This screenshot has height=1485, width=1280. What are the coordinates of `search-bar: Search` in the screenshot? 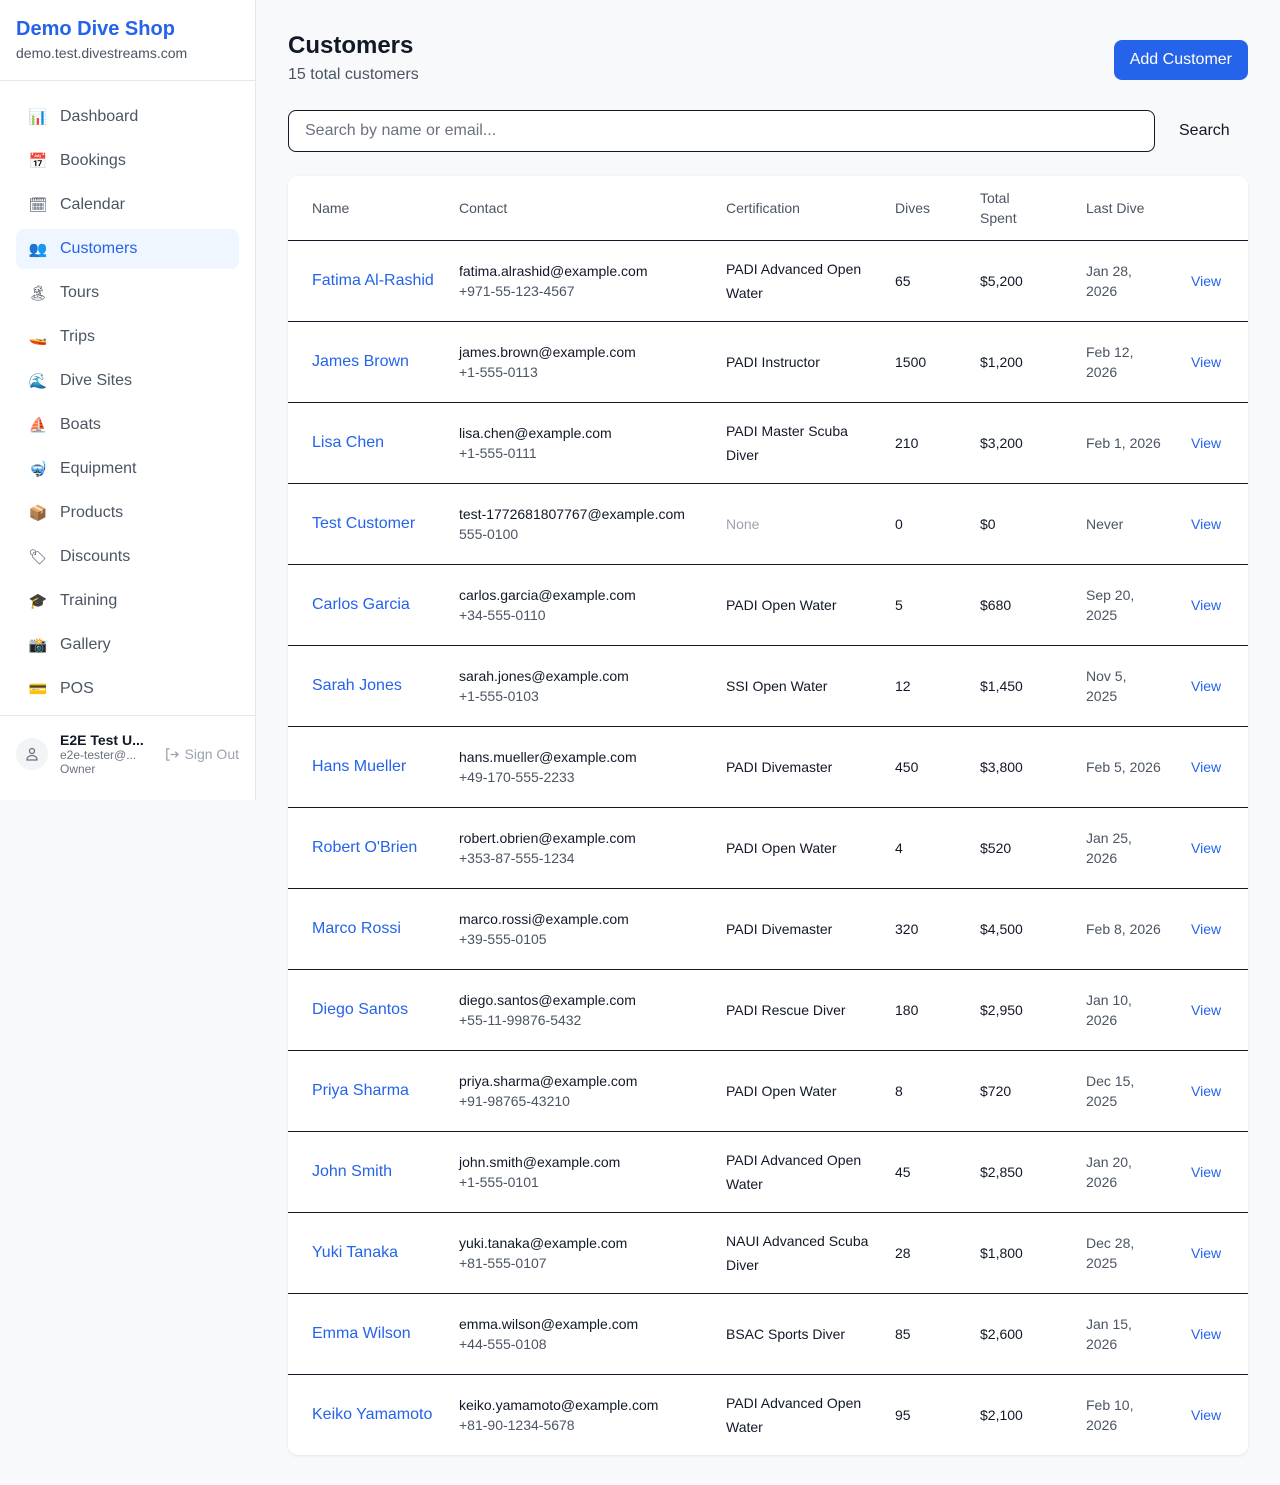 It's located at (768, 131).